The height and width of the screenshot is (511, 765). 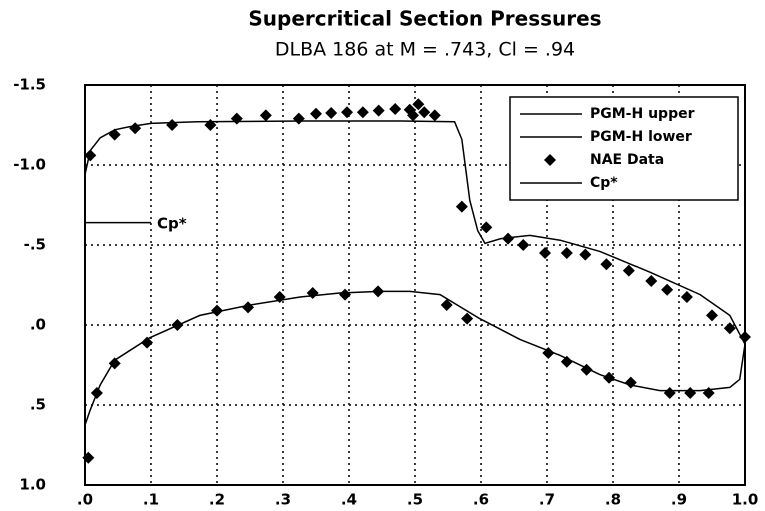 What do you see at coordinates (641, 137) in the screenshot?
I see `legend-label: PGM-H lower` at bounding box center [641, 137].